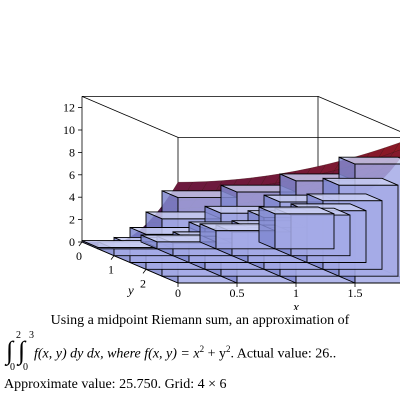 The image size is (400, 400). What do you see at coordinates (115, 384) in the screenshot?
I see `caption-line-3: Approximate value: 25.750. Grid: 4 × 6` at bounding box center [115, 384].